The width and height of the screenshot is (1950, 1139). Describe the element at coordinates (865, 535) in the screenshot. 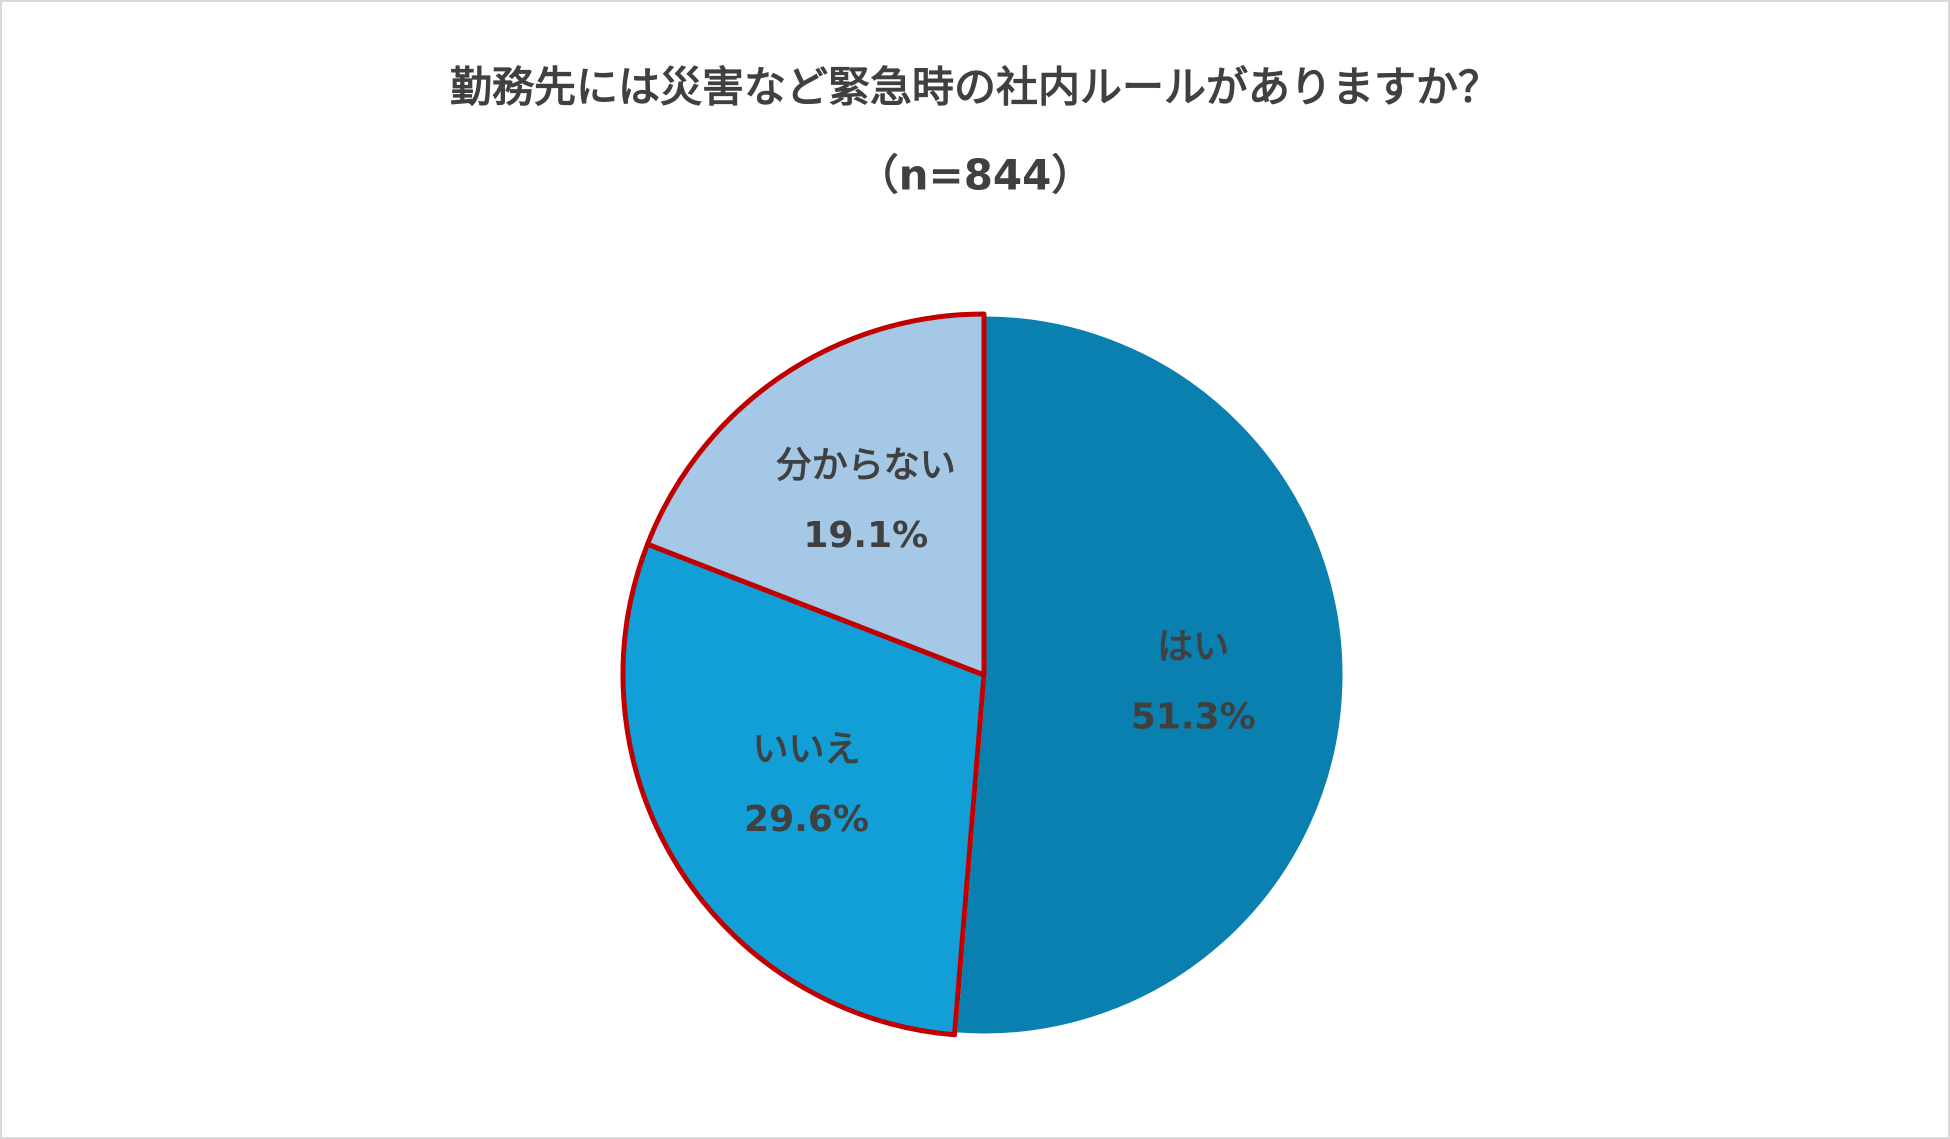

I see `slice-value-label: 19.1%` at that location.